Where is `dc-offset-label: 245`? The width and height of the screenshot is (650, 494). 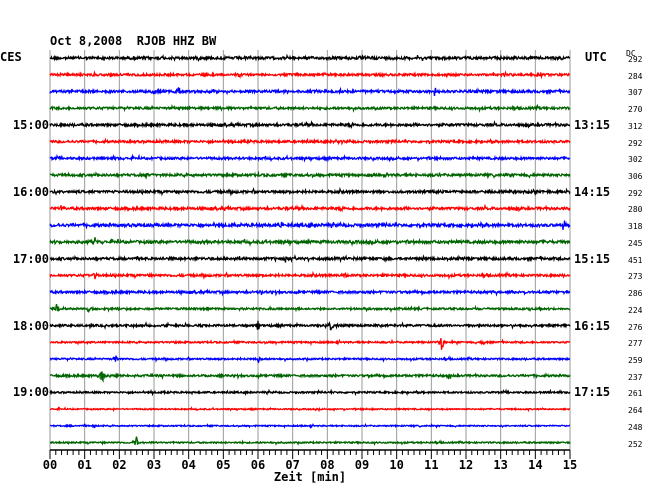
dc-offset-label: 245 is located at coordinates (635, 243).